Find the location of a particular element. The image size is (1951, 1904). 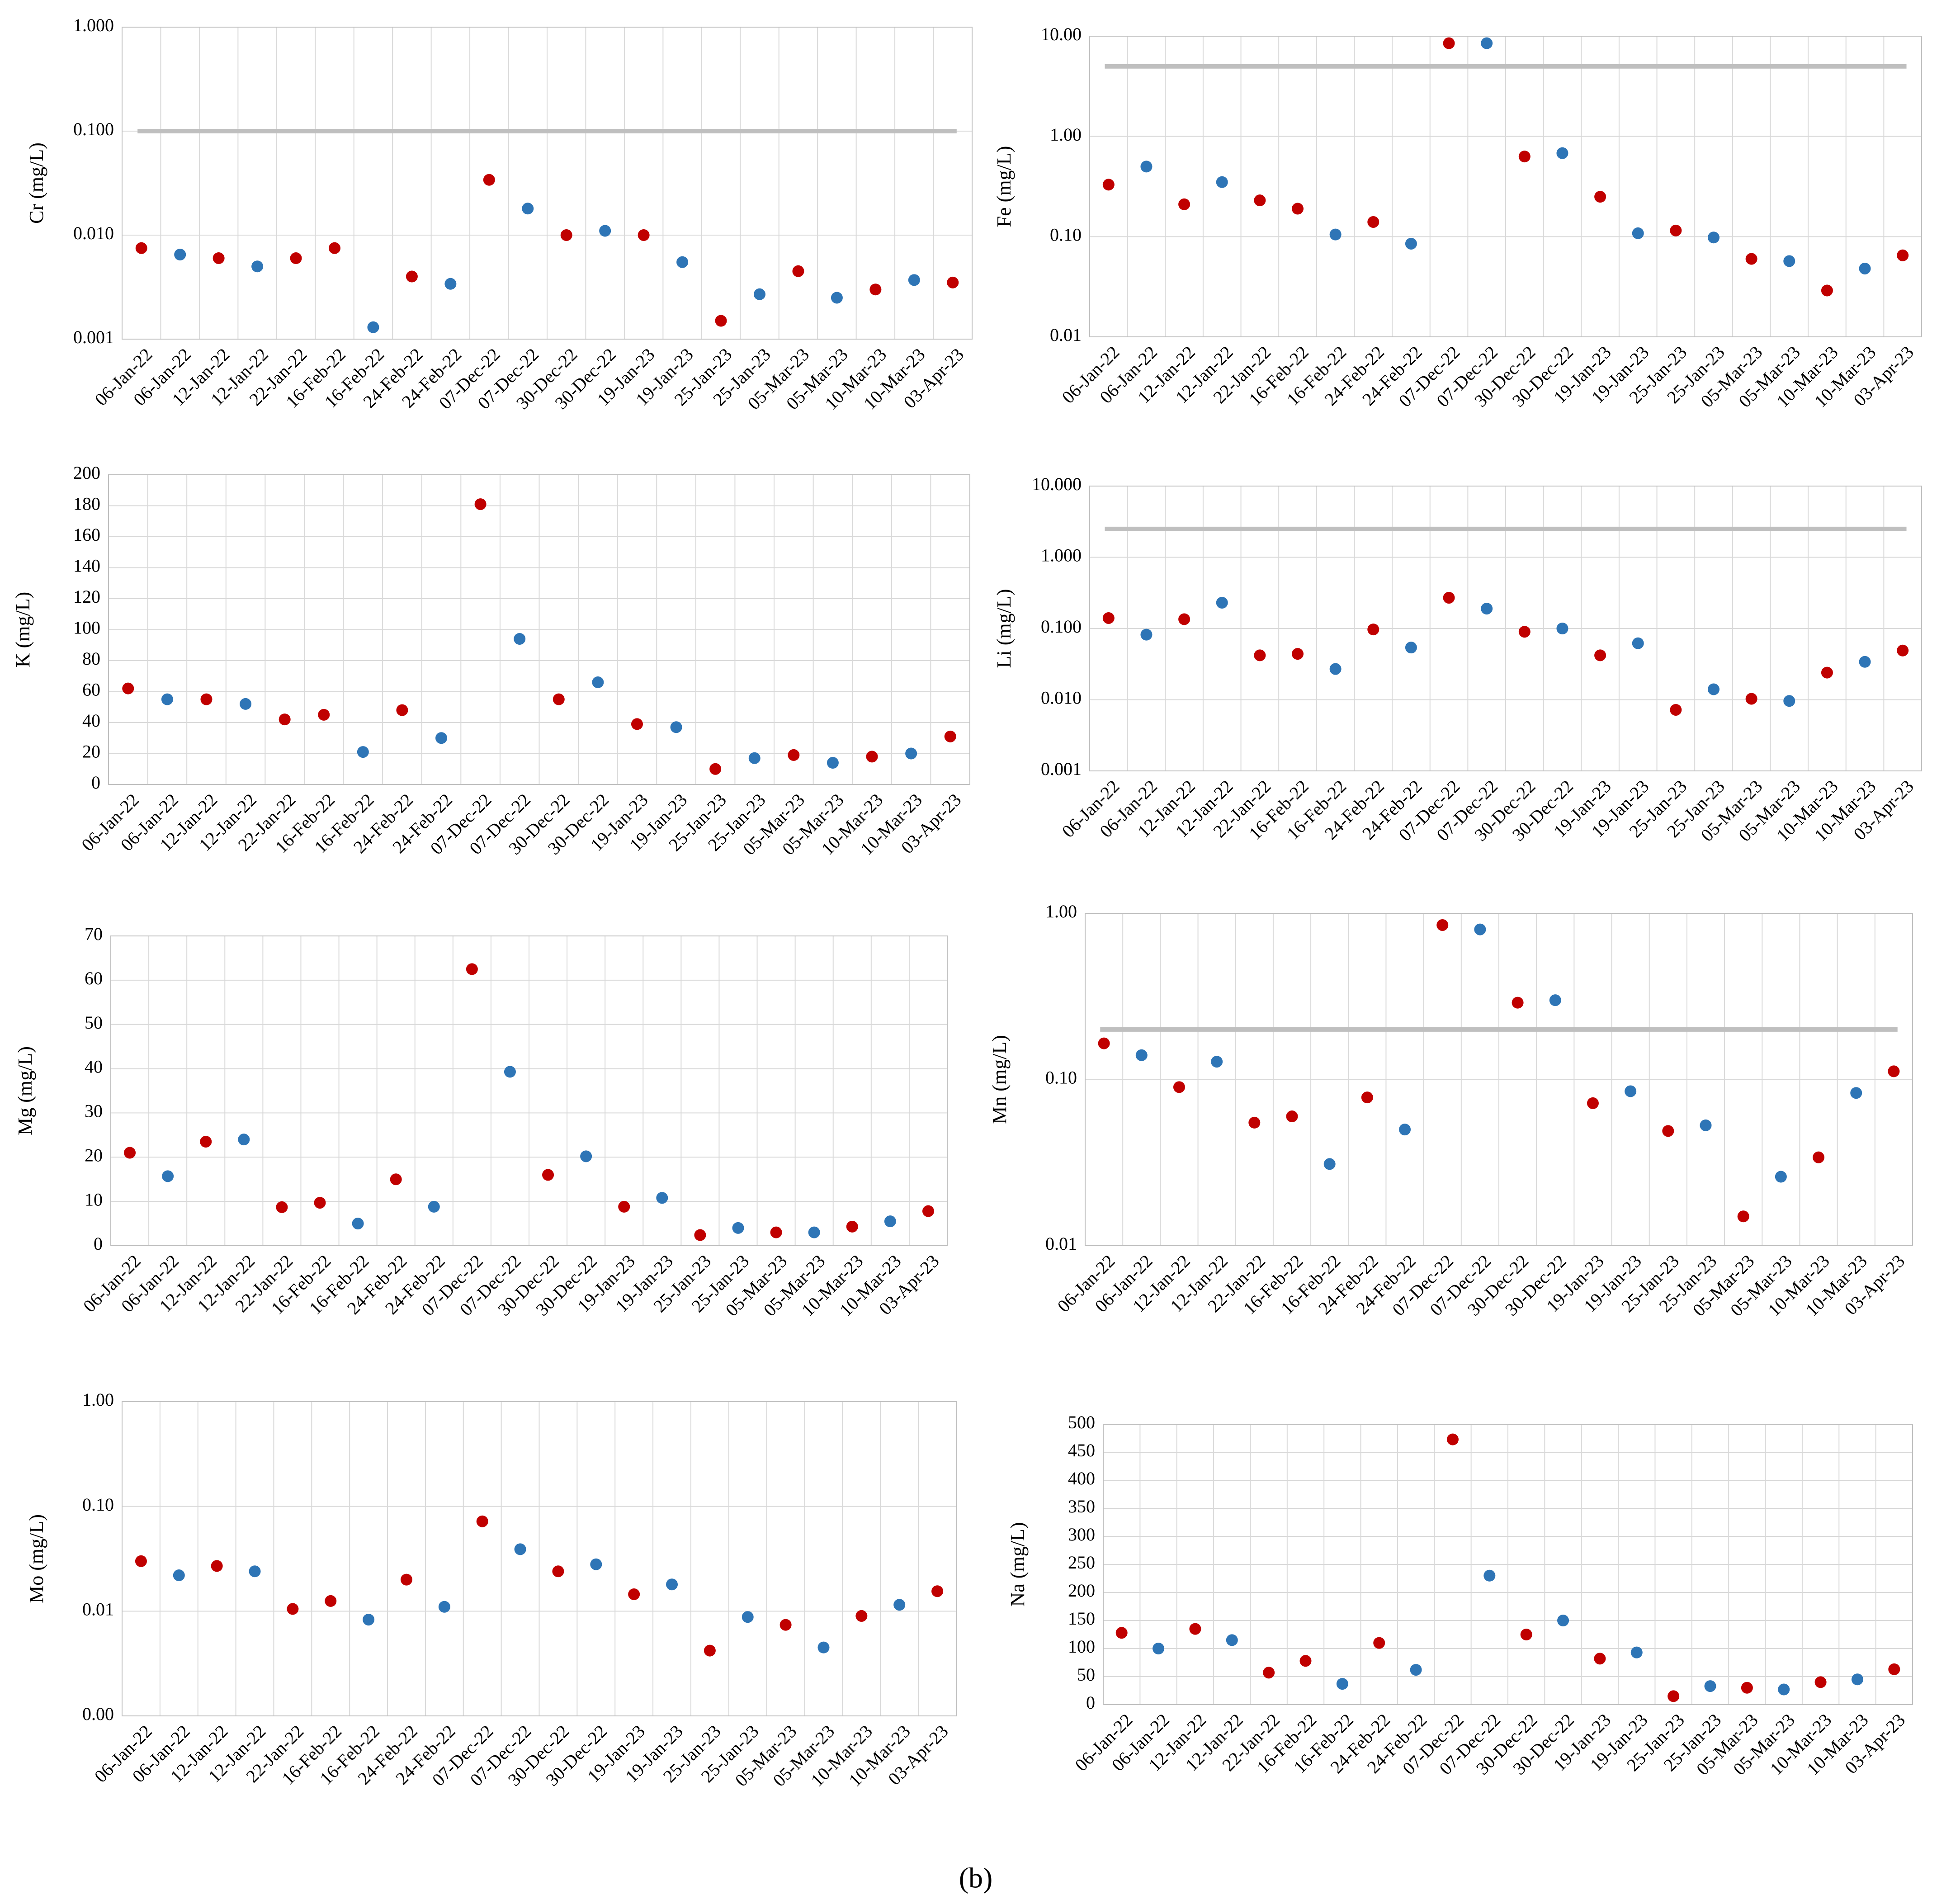

y-axis-label: K (mg/L) is located at coordinates (23, 629).